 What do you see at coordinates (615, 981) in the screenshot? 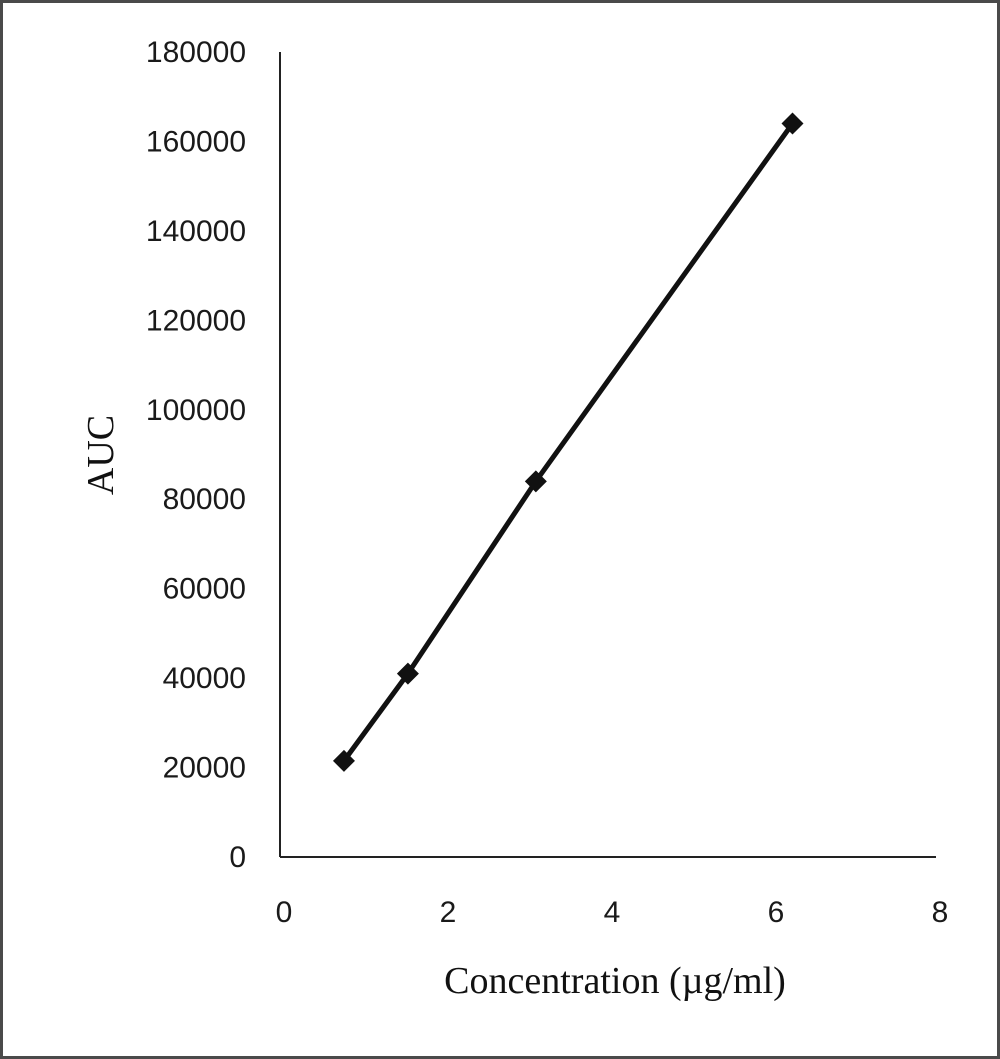
I see `x-axis-title: Concentration (µg/ml)` at bounding box center [615, 981].